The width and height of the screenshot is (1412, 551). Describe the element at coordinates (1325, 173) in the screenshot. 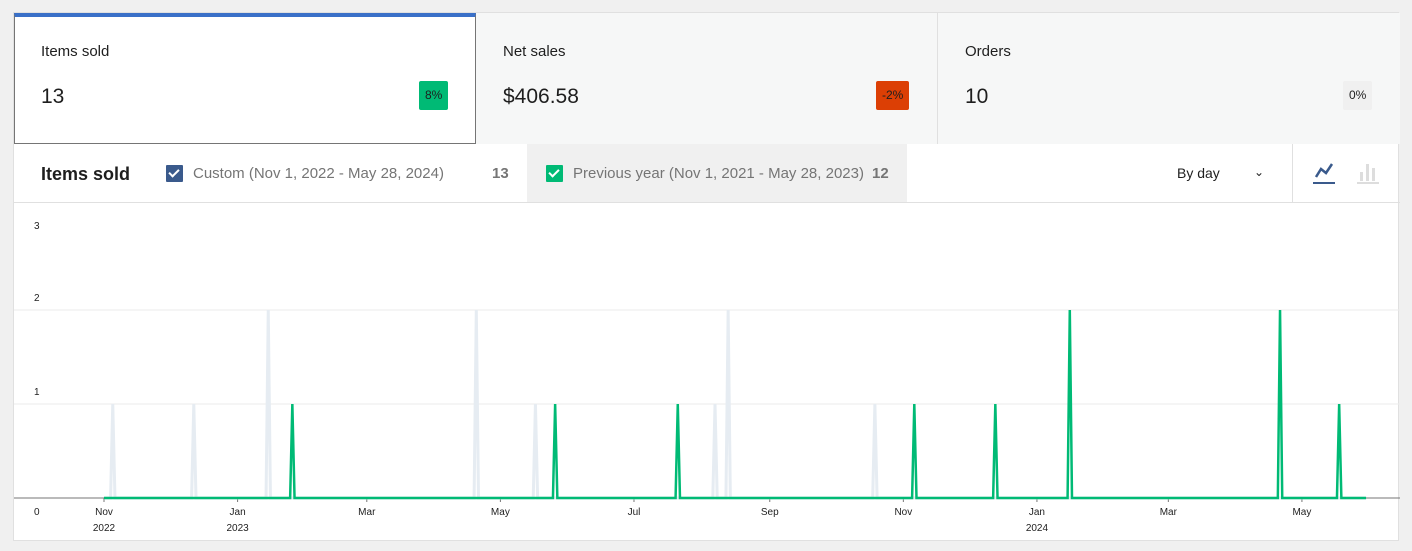

I see `line-chart-icon` at that location.